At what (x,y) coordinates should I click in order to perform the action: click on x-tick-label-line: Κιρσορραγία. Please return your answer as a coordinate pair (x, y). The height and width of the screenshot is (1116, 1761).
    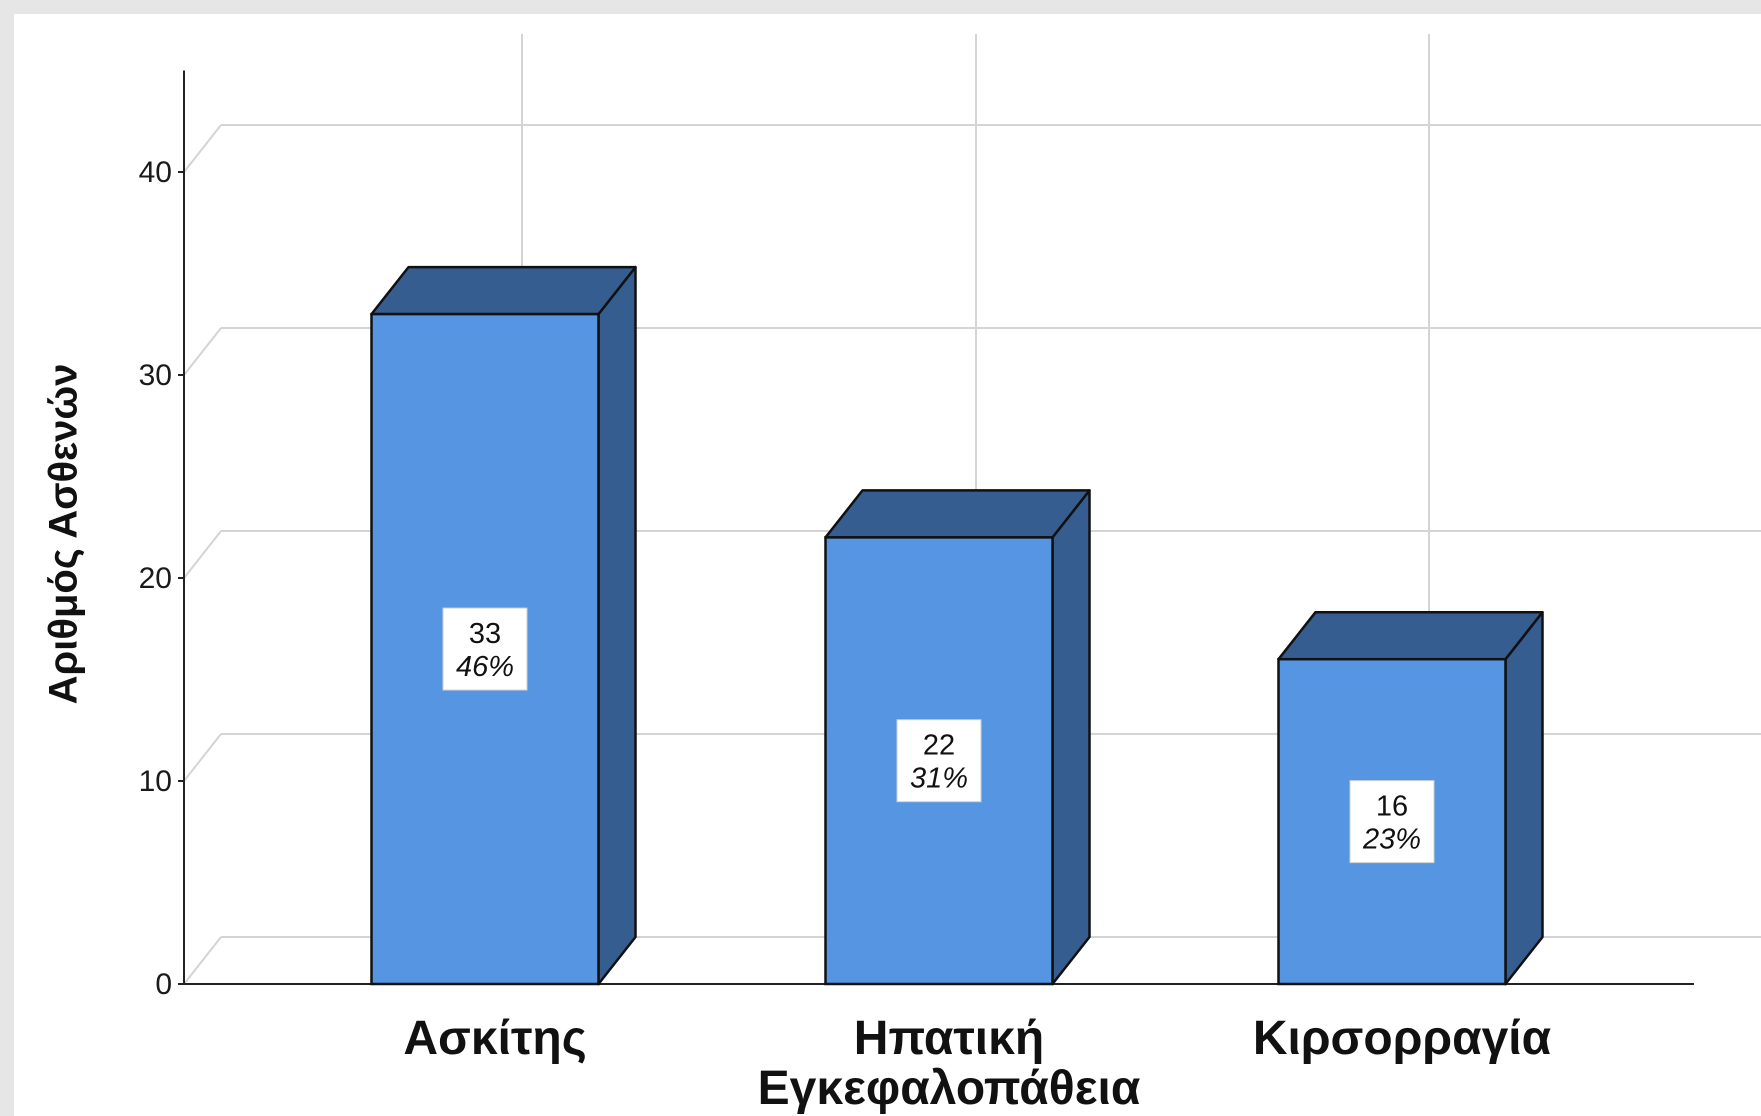
    Looking at the image, I should click on (1402, 1038).